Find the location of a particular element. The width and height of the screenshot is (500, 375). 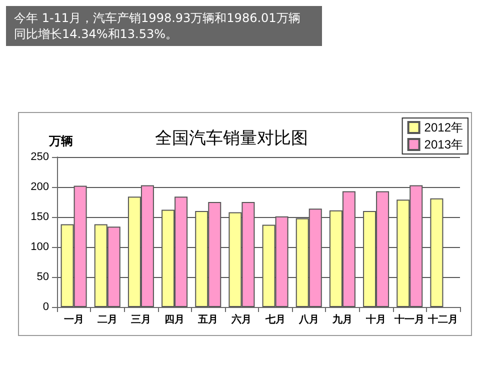

legend-label: 2012年 is located at coordinates (444, 127).